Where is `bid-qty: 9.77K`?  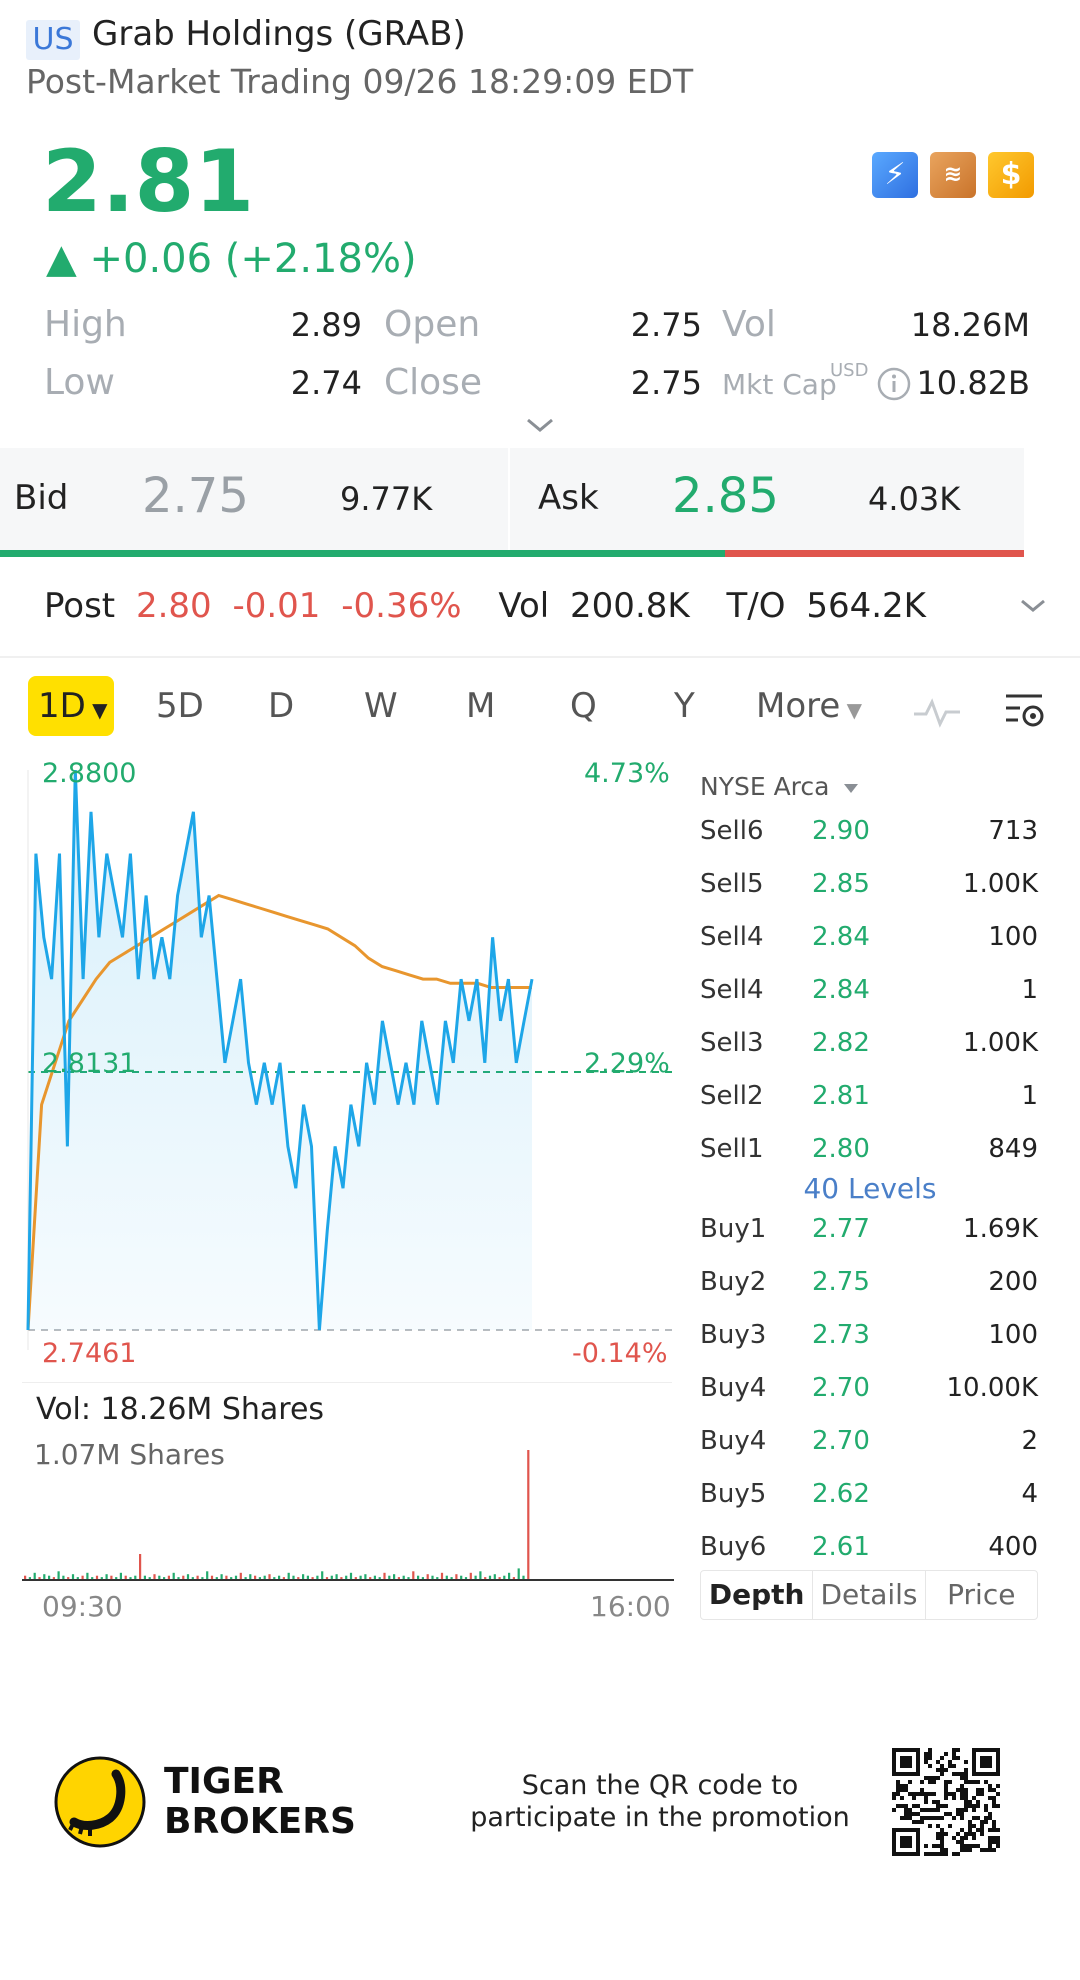
bid-qty: 9.77K is located at coordinates (386, 499).